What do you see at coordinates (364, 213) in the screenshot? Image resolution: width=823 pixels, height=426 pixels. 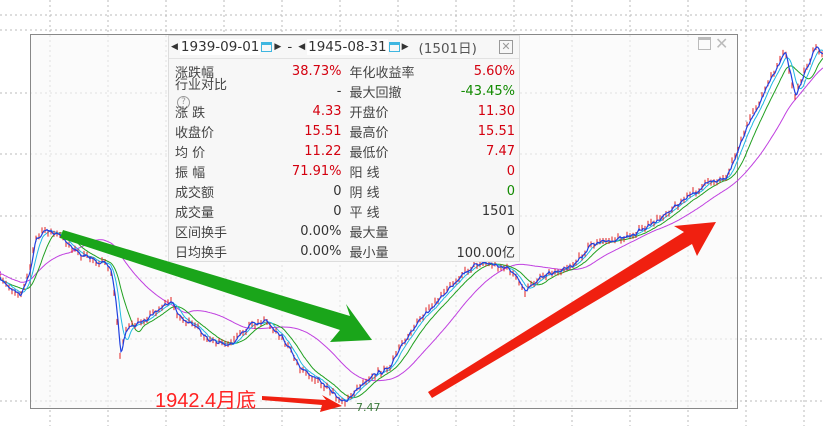 I see `stat-label: 平 线` at bounding box center [364, 213].